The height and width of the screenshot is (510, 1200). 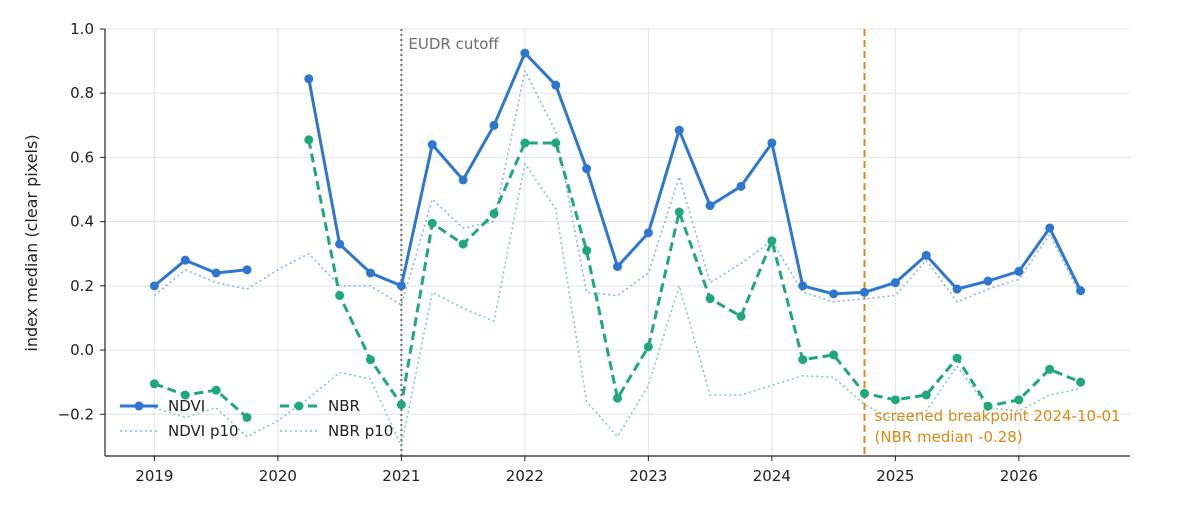 I want to click on breakpoint-sublabel: (NBR median -0.28), so click(x=948, y=437).